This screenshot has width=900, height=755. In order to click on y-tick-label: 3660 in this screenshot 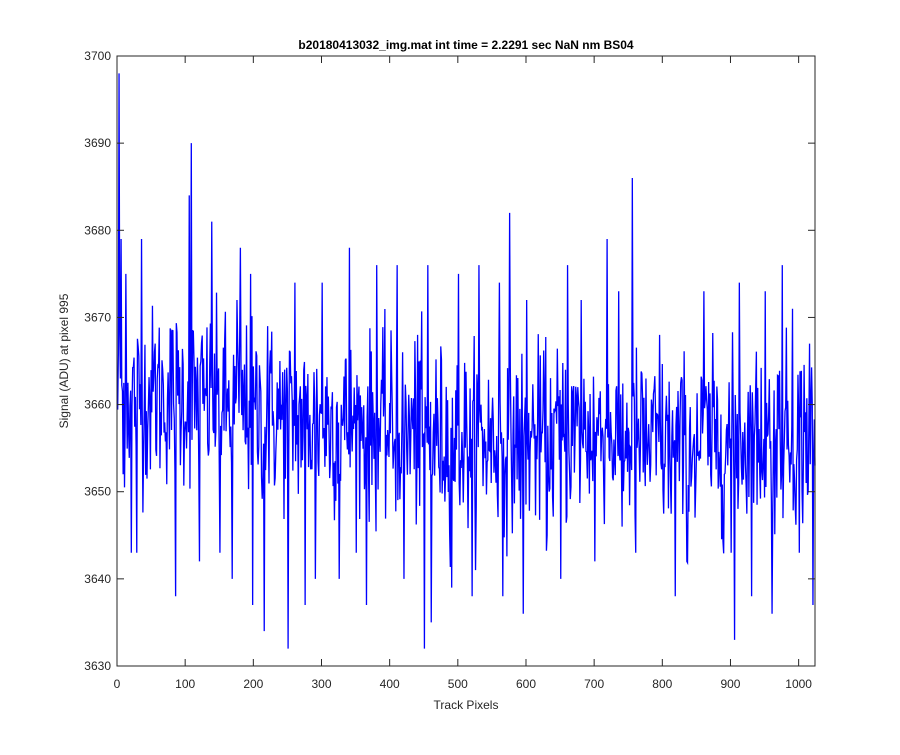, I will do `click(97, 405)`.